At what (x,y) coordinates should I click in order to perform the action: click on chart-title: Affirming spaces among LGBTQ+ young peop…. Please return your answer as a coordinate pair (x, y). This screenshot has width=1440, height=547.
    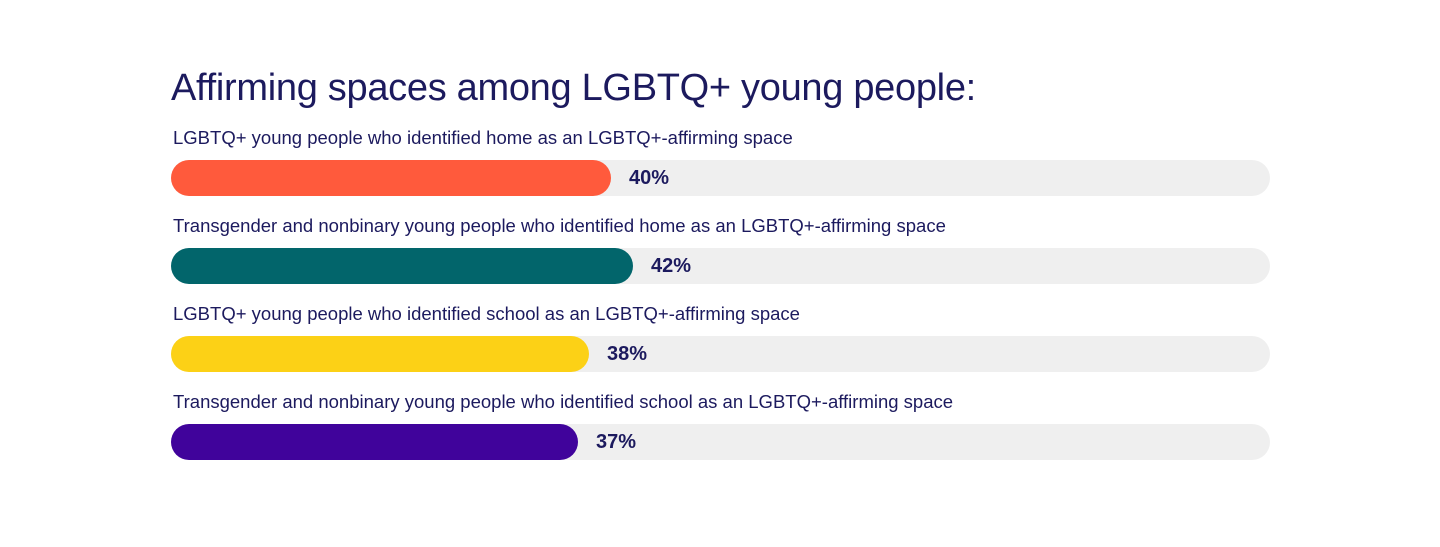
    Looking at the image, I should click on (573, 88).